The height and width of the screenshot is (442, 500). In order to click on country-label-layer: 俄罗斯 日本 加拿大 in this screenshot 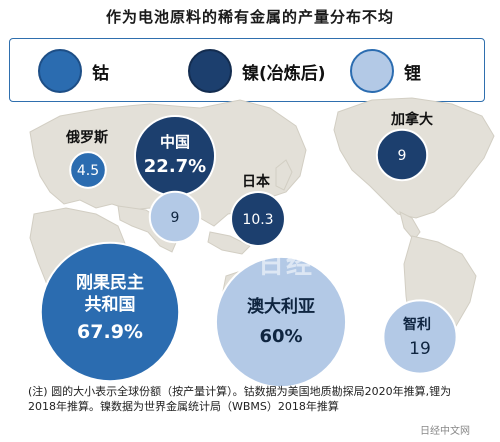, I will do `click(249, 150)`.